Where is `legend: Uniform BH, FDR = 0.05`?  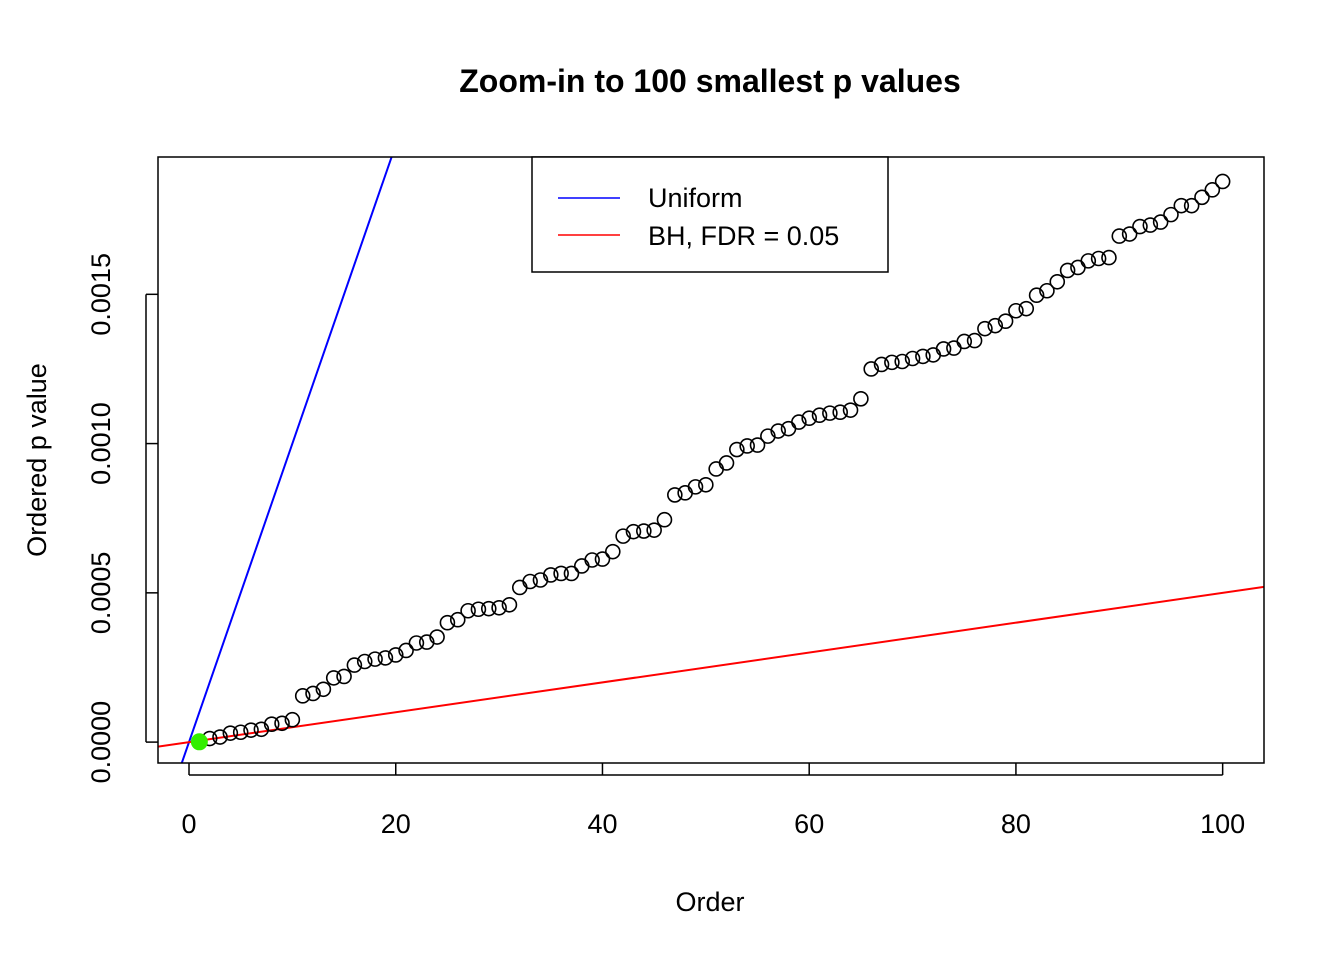
legend: Uniform BH, FDR = 0.05 is located at coordinates (710, 214).